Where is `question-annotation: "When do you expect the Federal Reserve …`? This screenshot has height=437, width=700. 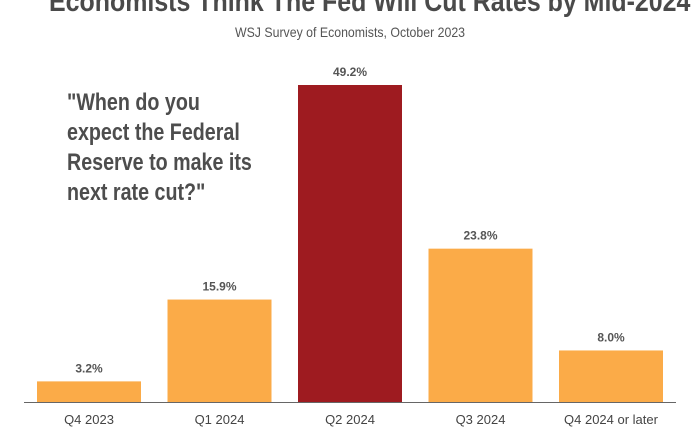 question-annotation: "When do you expect the Federal Reserve … is located at coordinates (161, 148).